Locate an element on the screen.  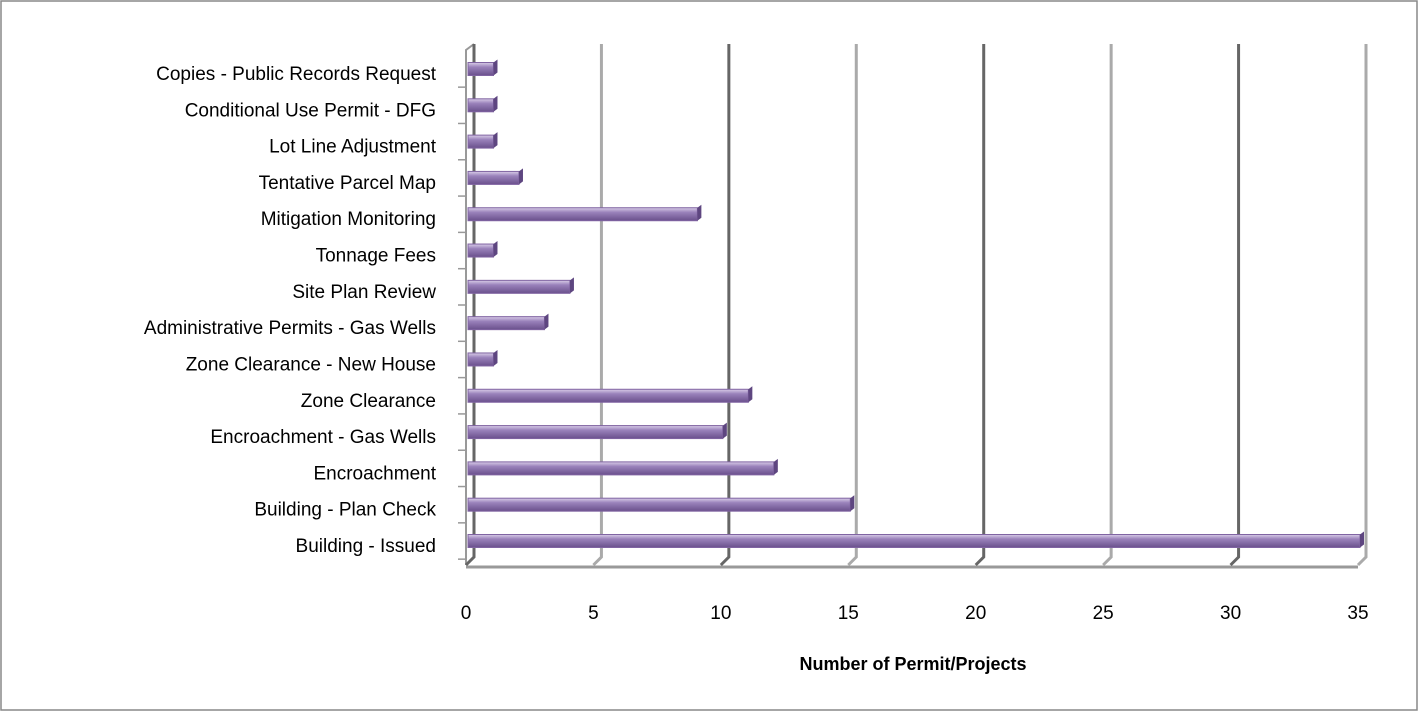
y-tick-label: Site Plan Review is located at coordinates (364, 292).